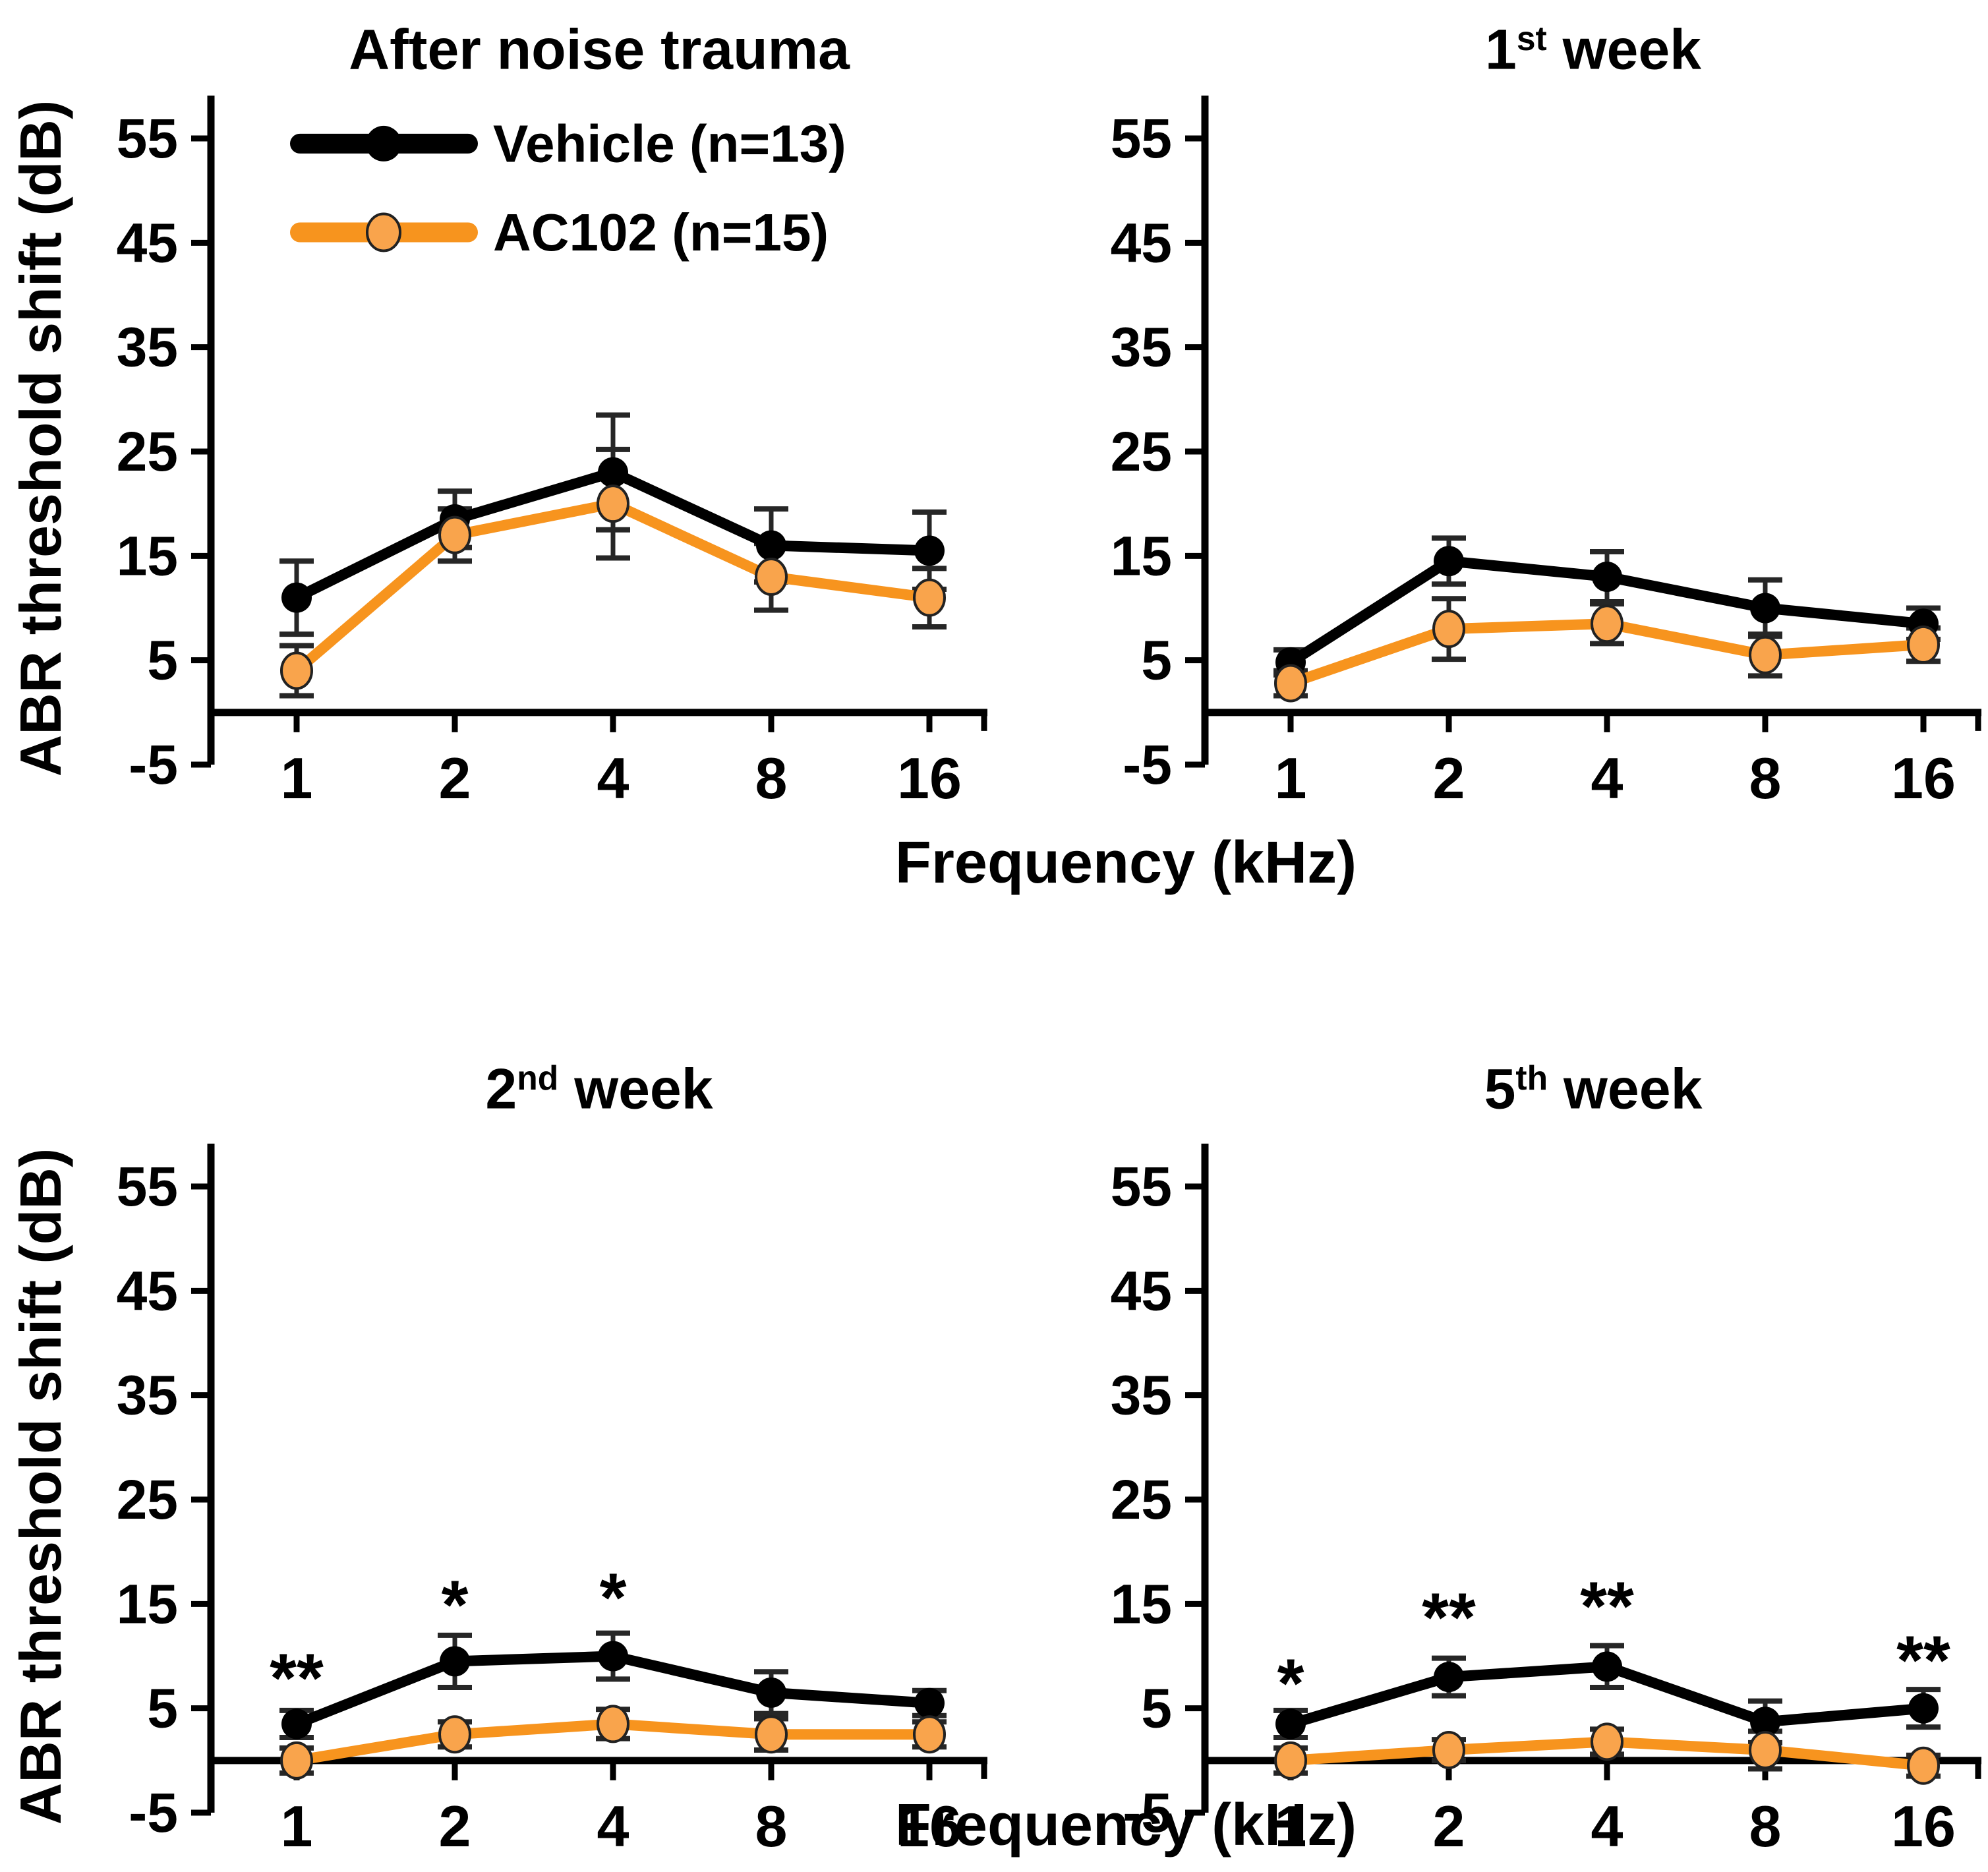 Image resolution: width=1988 pixels, height=1872 pixels. What do you see at coordinates (383, 143) in the screenshot?
I see `legend-marker-vehicle` at bounding box center [383, 143].